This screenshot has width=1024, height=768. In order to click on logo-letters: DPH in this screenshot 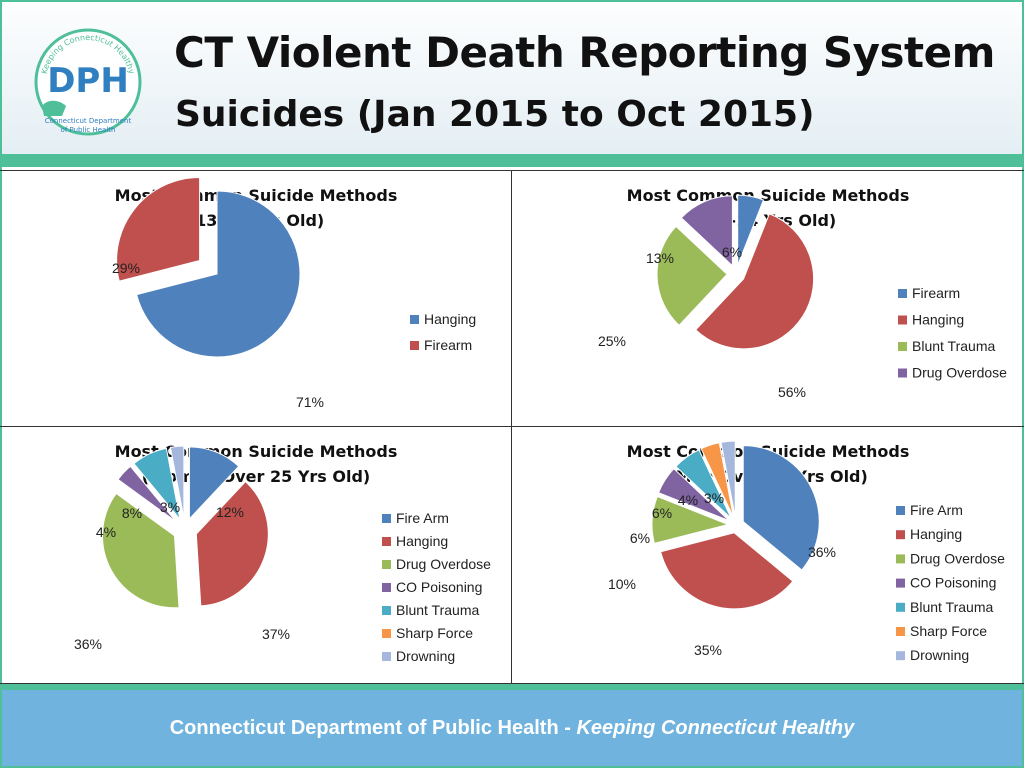, I will do `click(88, 81)`.